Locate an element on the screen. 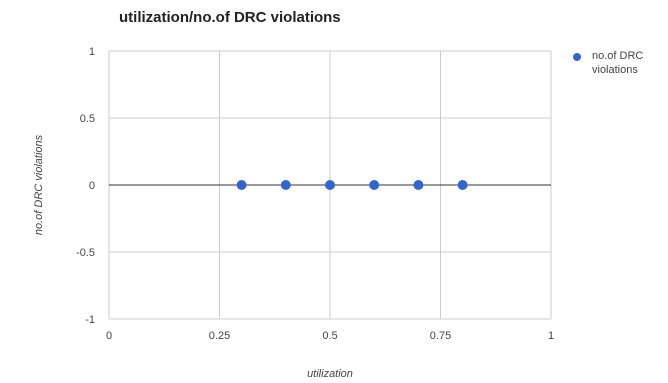 This screenshot has height=383, width=668. x-axis-label: utilization is located at coordinates (330, 374).